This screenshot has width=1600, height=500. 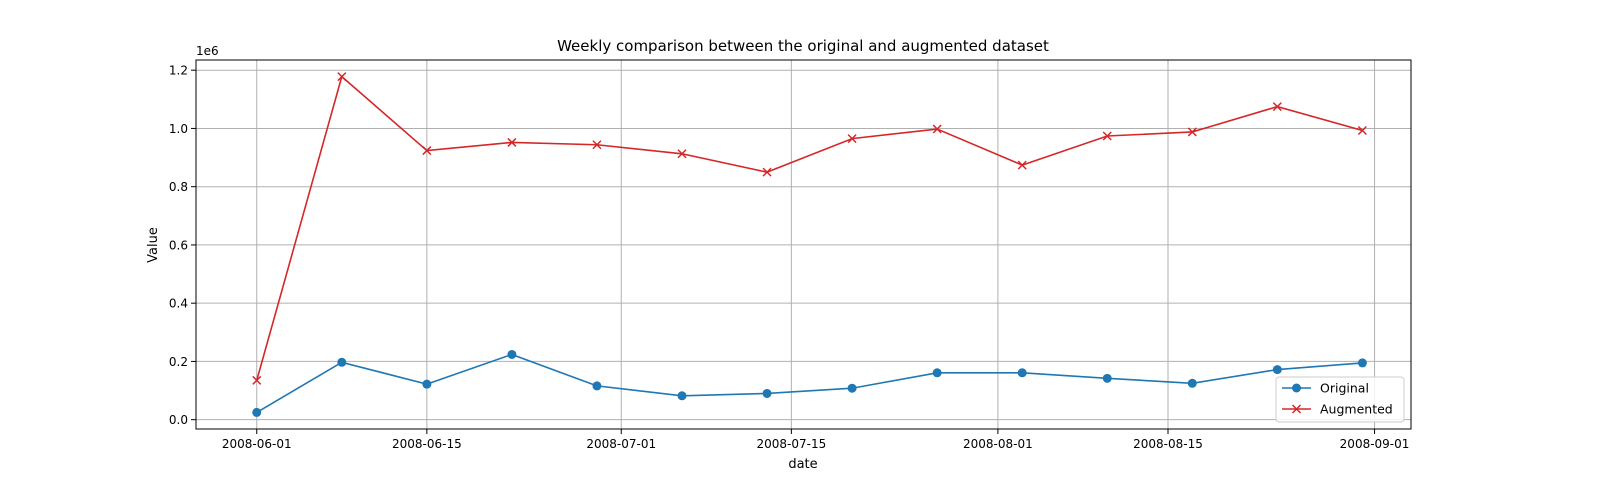 What do you see at coordinates (1340, 399) in the screenshot?
I see `legend: Original Augmented` at bounding box center [1340, 399].